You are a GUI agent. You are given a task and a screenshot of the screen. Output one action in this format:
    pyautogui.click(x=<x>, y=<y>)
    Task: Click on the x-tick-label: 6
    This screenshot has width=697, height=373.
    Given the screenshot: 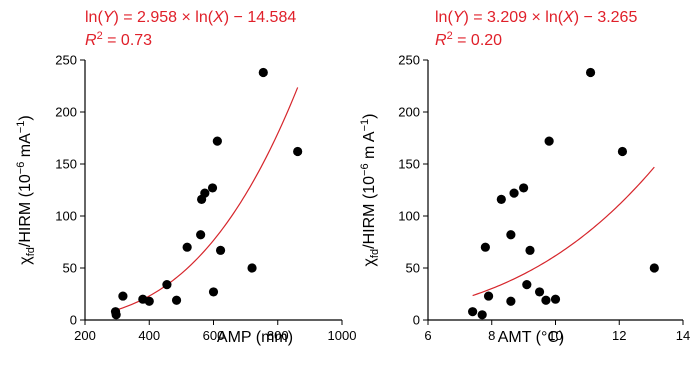 What is the action you would take?
    pyautogui.click(x=427, y=335)
    